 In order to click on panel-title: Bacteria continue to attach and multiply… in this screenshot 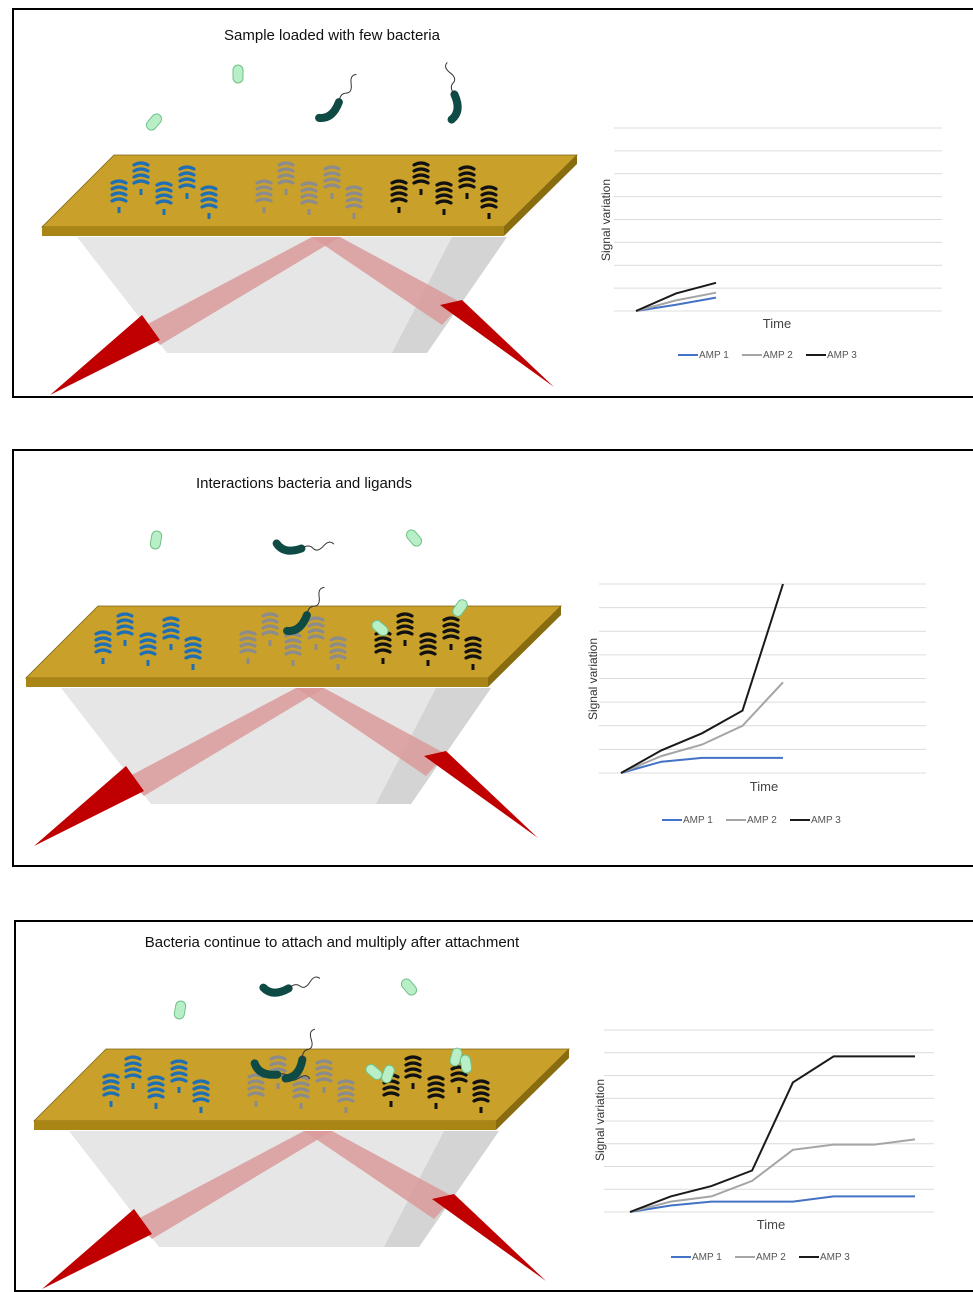, I will do `click(332, 942)`.